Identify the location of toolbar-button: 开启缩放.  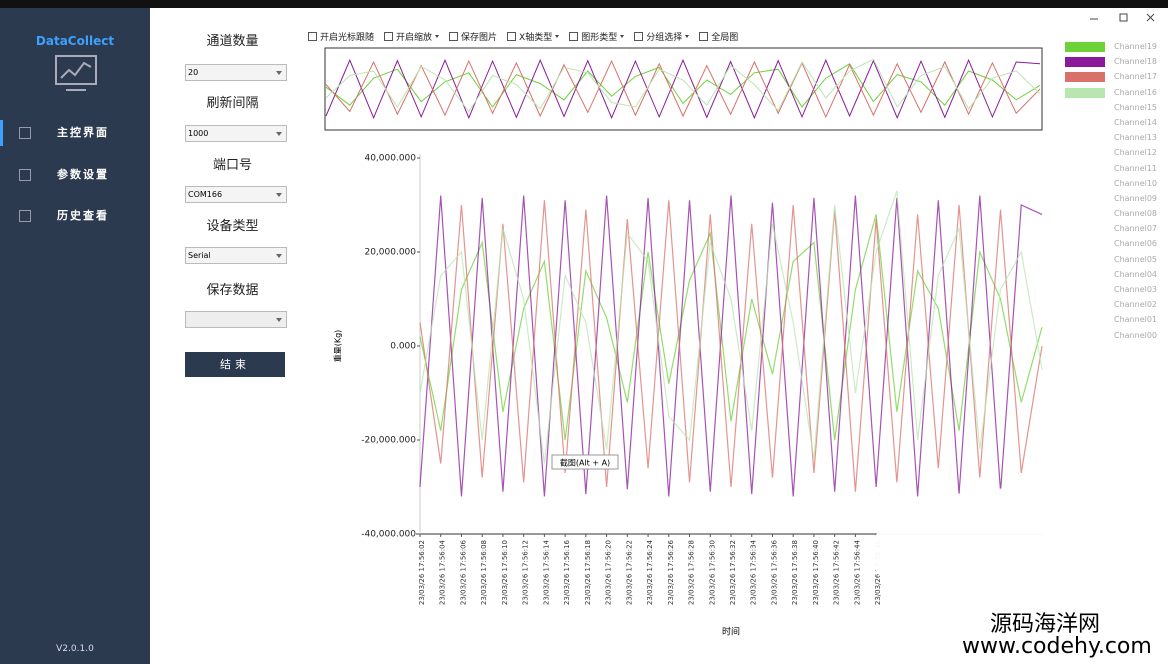
(412, 36).